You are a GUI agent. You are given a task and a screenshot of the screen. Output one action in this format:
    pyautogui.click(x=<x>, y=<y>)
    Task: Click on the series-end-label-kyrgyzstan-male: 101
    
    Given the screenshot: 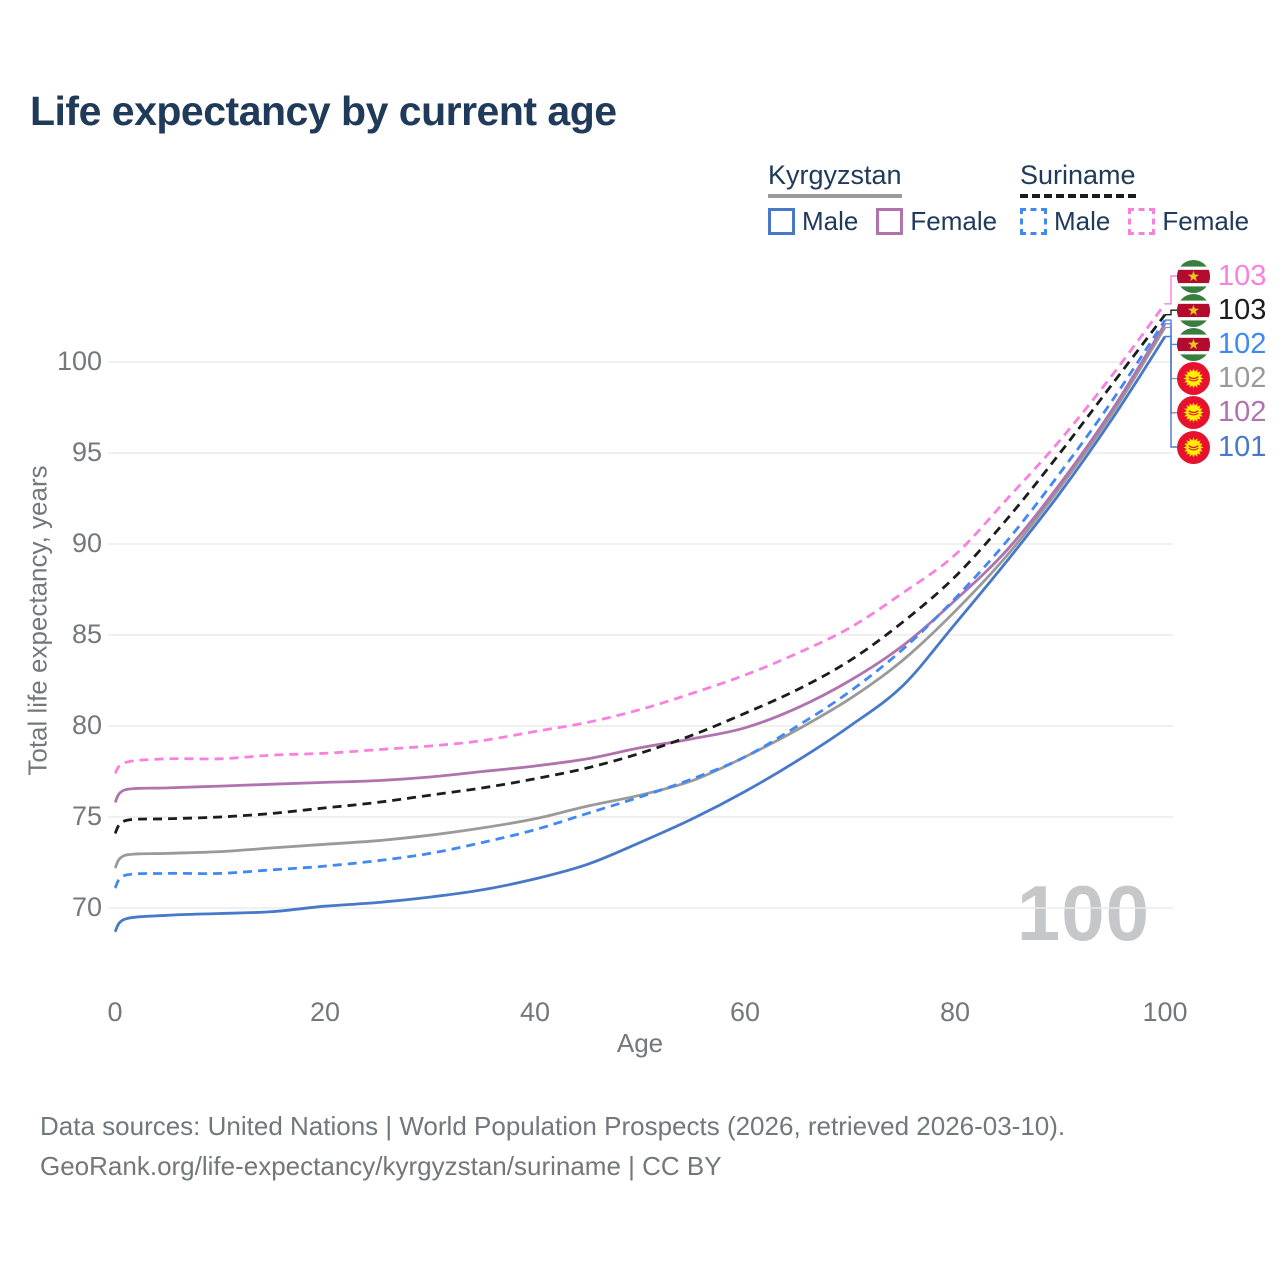 What is the action you would take?
    pyautogui.click(x=1221, y=447)
    